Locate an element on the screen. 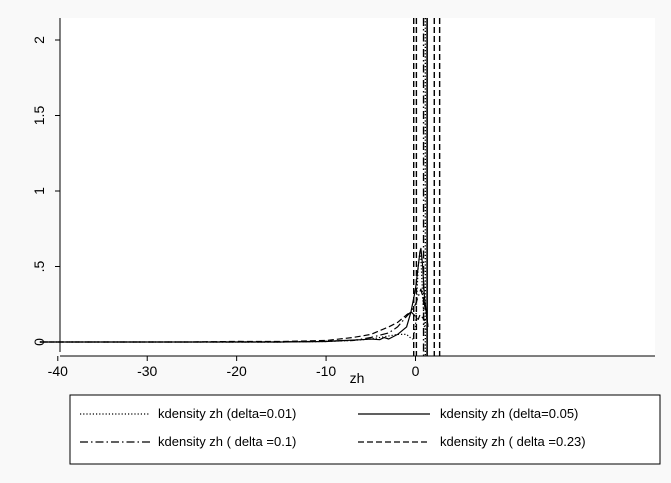 The image size is (671, 483). legend-label: kdensity zh (delta=0.05) is located at coordinates (509, 413).